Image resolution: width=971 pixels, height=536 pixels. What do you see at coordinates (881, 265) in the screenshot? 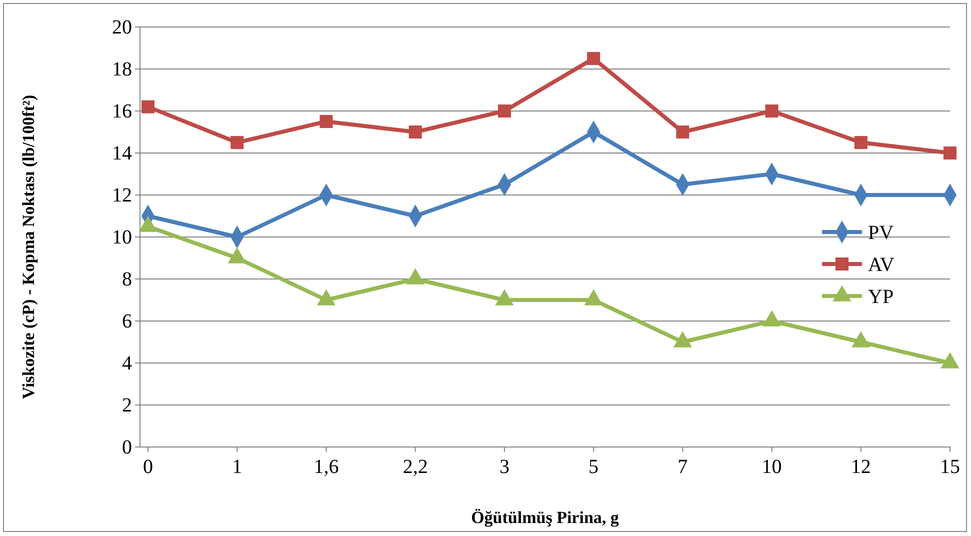
I see `legend-label: AV` at bounding box center [881, 265].